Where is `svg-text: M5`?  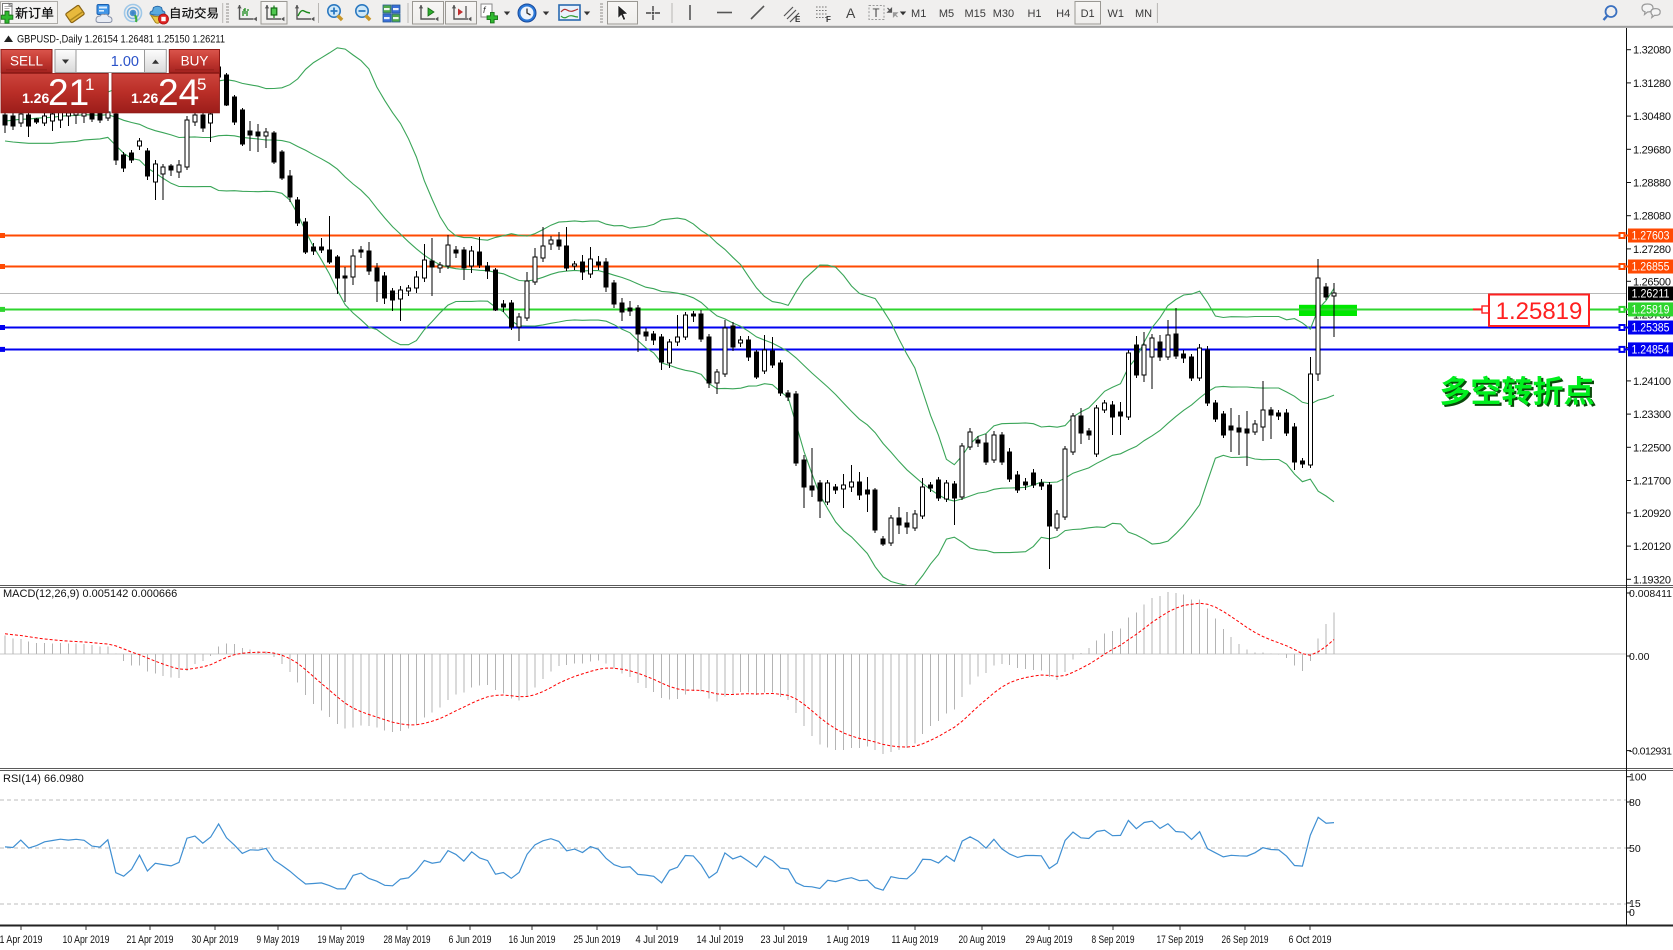
svg-text: M5 is located at coordinates (946, 14).